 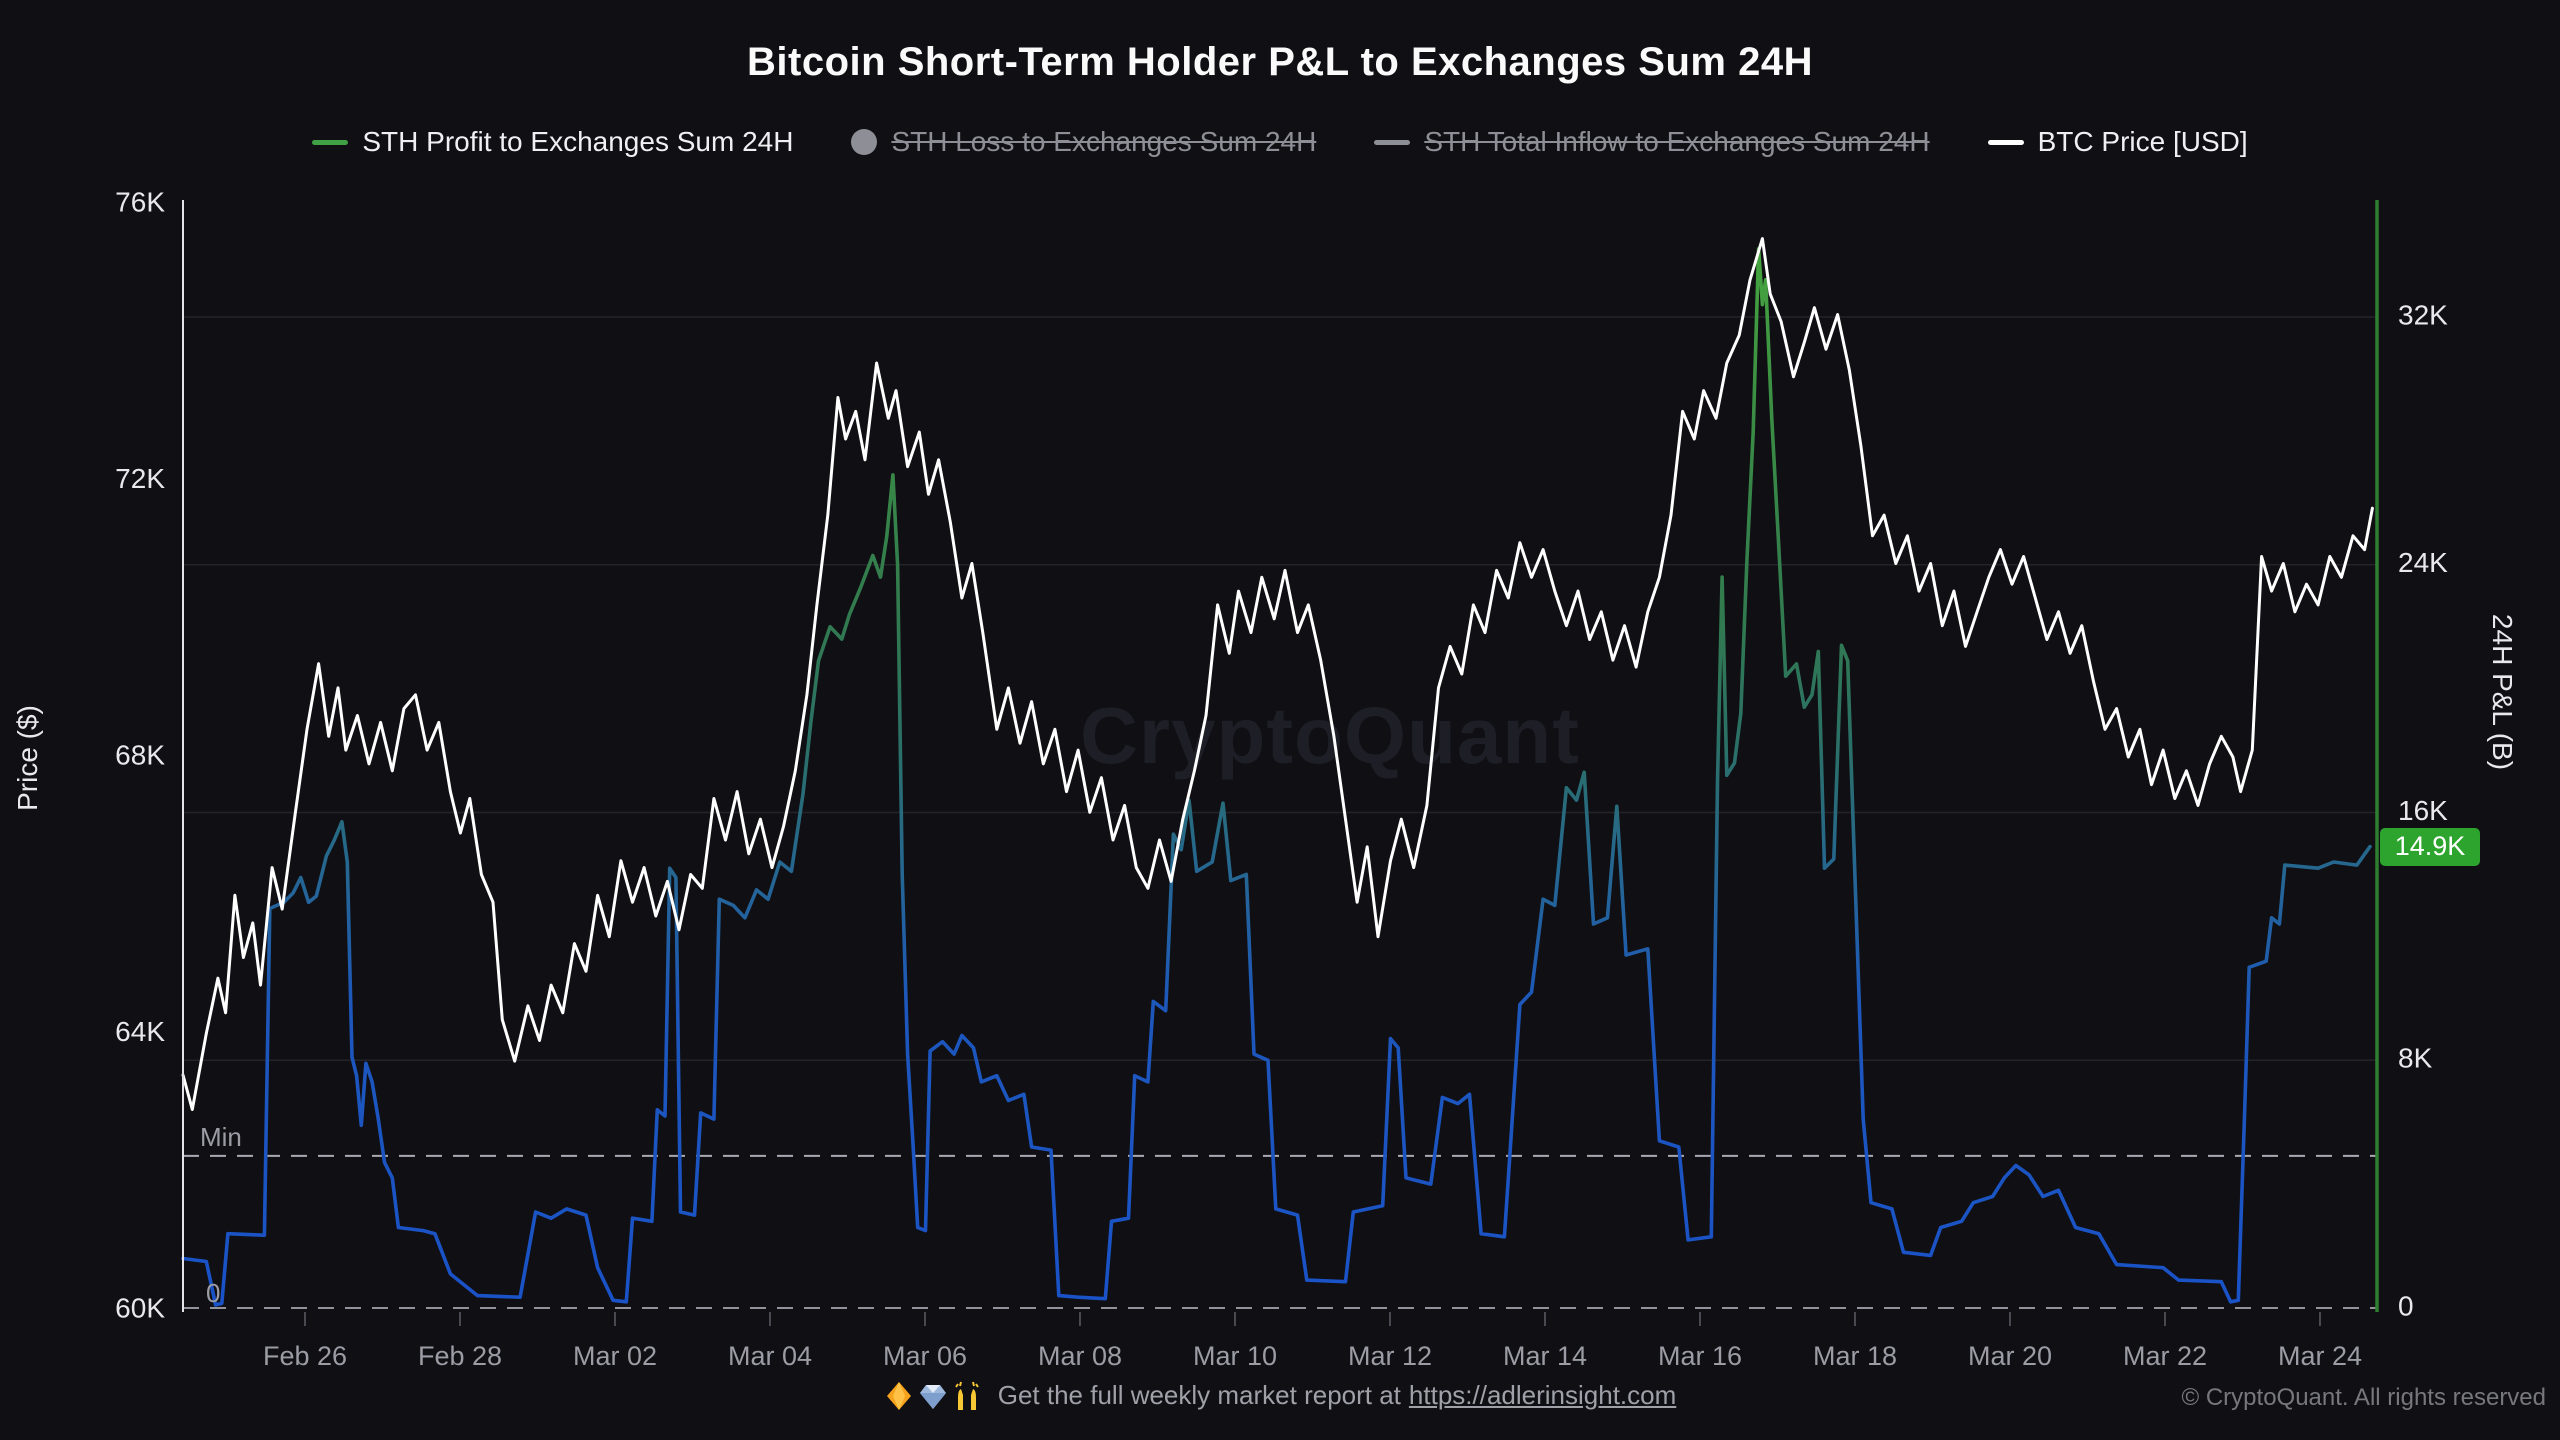 What do you see at coordinates (1545, 1356) in the screenshot?
I see `x-tick-label: Mar 14` at bounding box center [1545, 1356].